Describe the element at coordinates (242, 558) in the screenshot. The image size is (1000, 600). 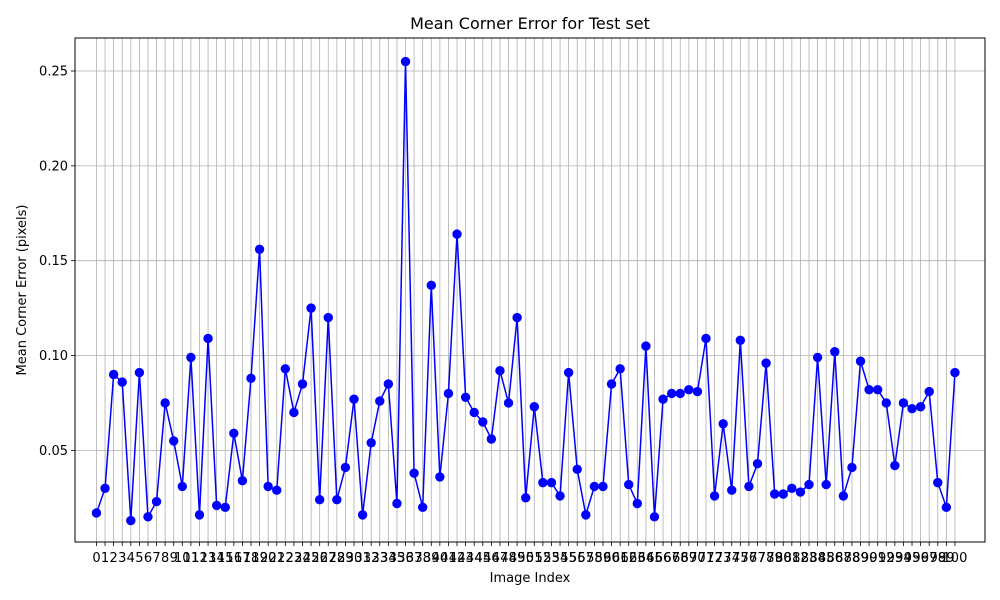
I see `x-tick-label: 17` at that location.